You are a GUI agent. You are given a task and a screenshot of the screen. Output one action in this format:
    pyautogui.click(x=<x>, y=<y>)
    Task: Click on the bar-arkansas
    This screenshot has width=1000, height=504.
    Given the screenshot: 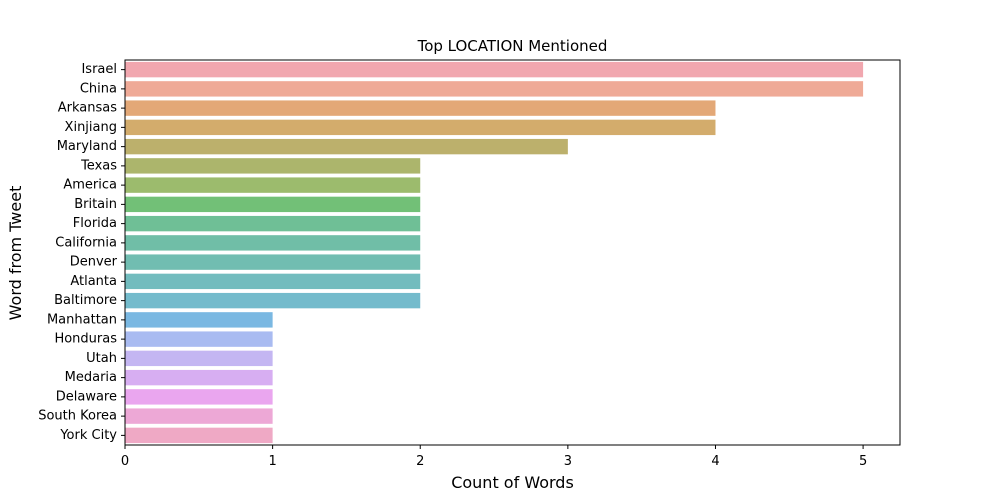 What is the action you would take?
    pyautogui.click(x=420, y=108)
    